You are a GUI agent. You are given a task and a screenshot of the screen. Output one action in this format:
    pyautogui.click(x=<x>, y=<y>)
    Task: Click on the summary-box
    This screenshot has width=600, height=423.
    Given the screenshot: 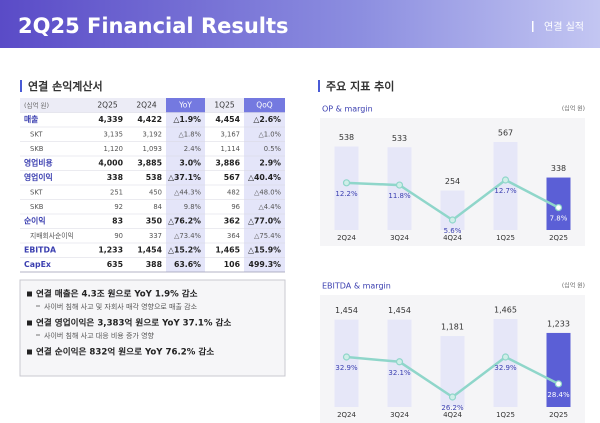 What is the action you would take?
    pyautogui.click(x=152, y=328)
    